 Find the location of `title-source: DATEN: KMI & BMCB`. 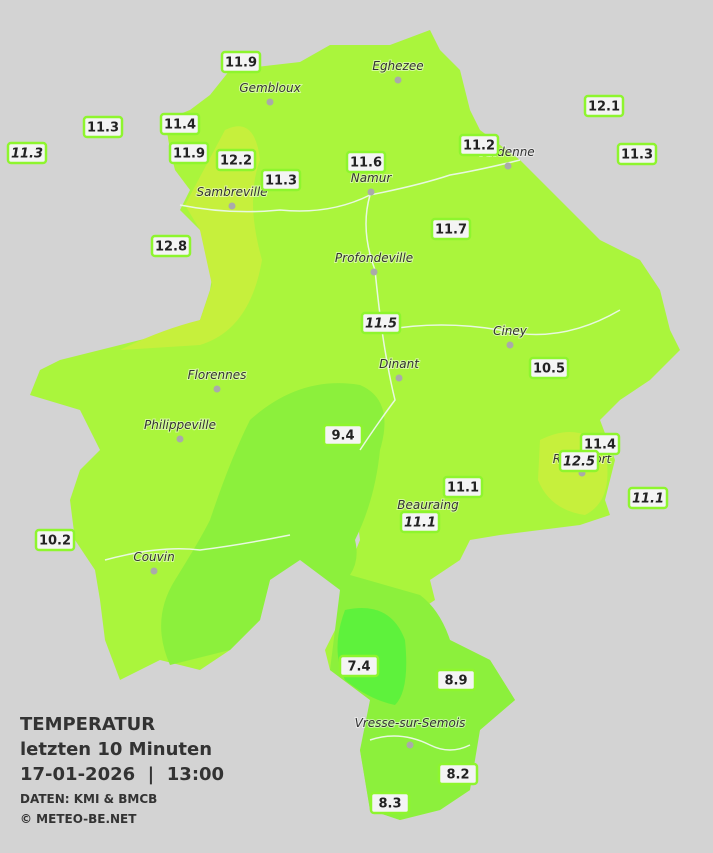

title-source: DATEN: KMI & BMCB is located at coordinates (88, 799).